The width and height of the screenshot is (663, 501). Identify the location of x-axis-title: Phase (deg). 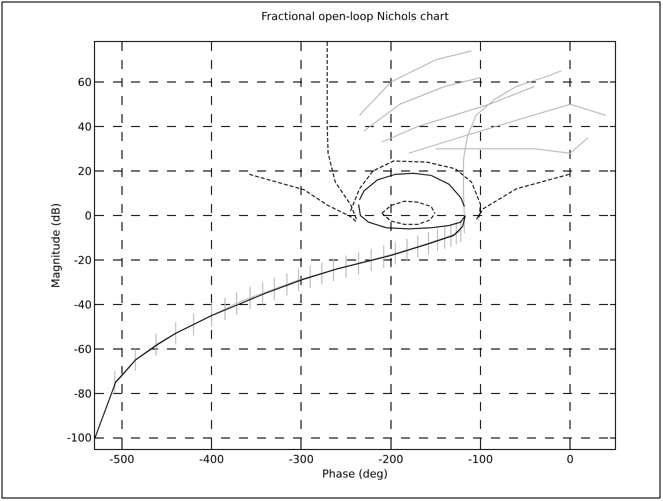
(355, 473).